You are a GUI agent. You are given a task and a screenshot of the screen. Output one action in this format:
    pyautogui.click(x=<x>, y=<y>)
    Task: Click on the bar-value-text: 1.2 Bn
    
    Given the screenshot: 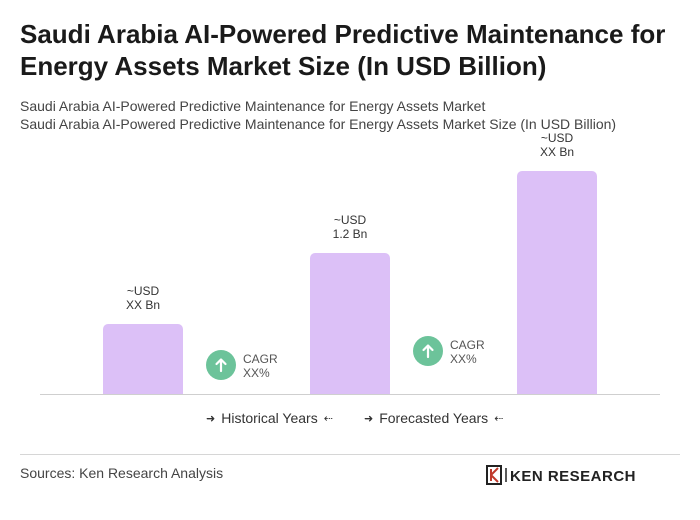 What is the action you would take?
    pyautogui.click(x=350, y=234)
    